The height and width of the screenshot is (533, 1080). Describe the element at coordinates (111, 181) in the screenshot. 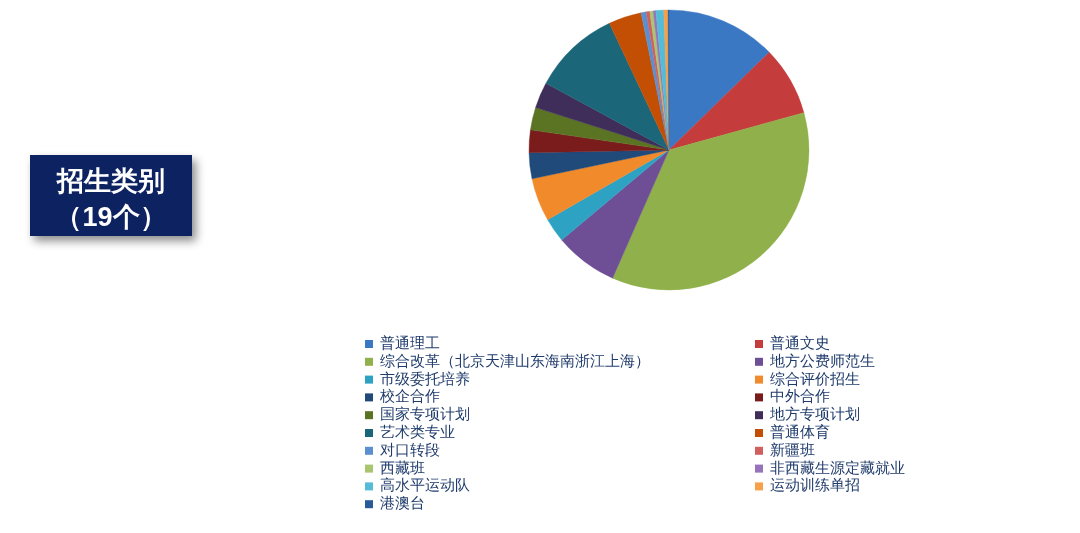

I see `title: 招生类别` at that location.